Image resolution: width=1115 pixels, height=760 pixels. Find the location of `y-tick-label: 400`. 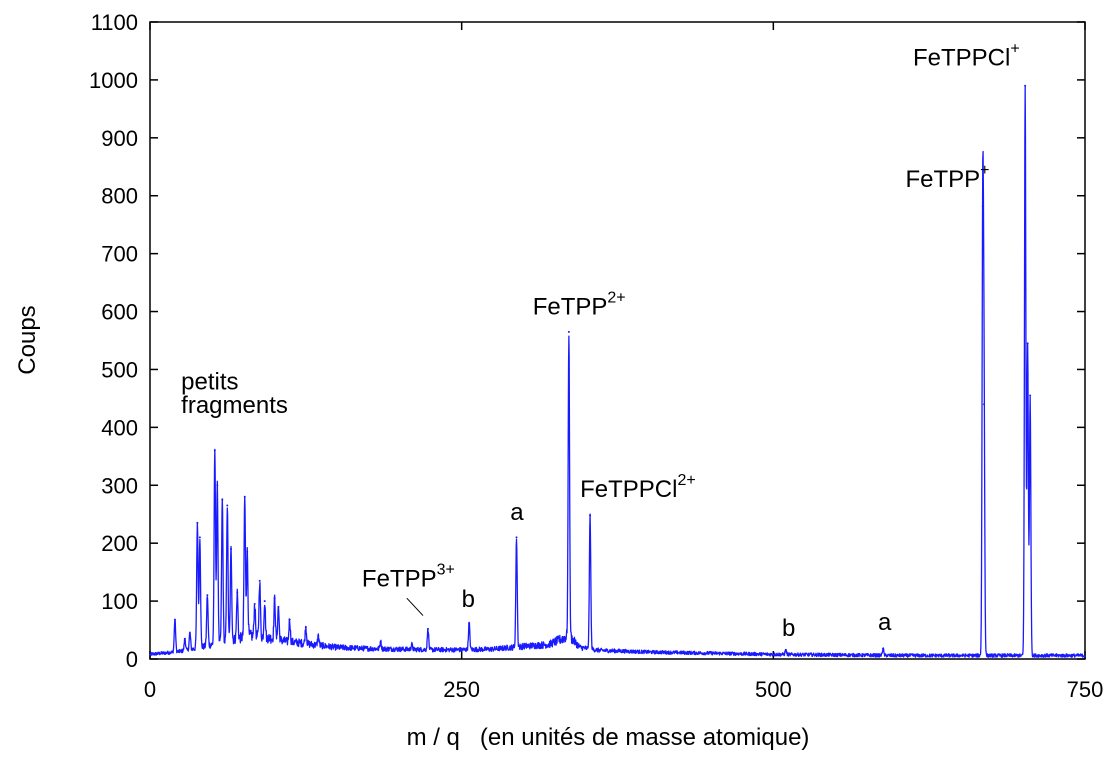

y-tick-label: 400 is located at coordinates (119, 427).